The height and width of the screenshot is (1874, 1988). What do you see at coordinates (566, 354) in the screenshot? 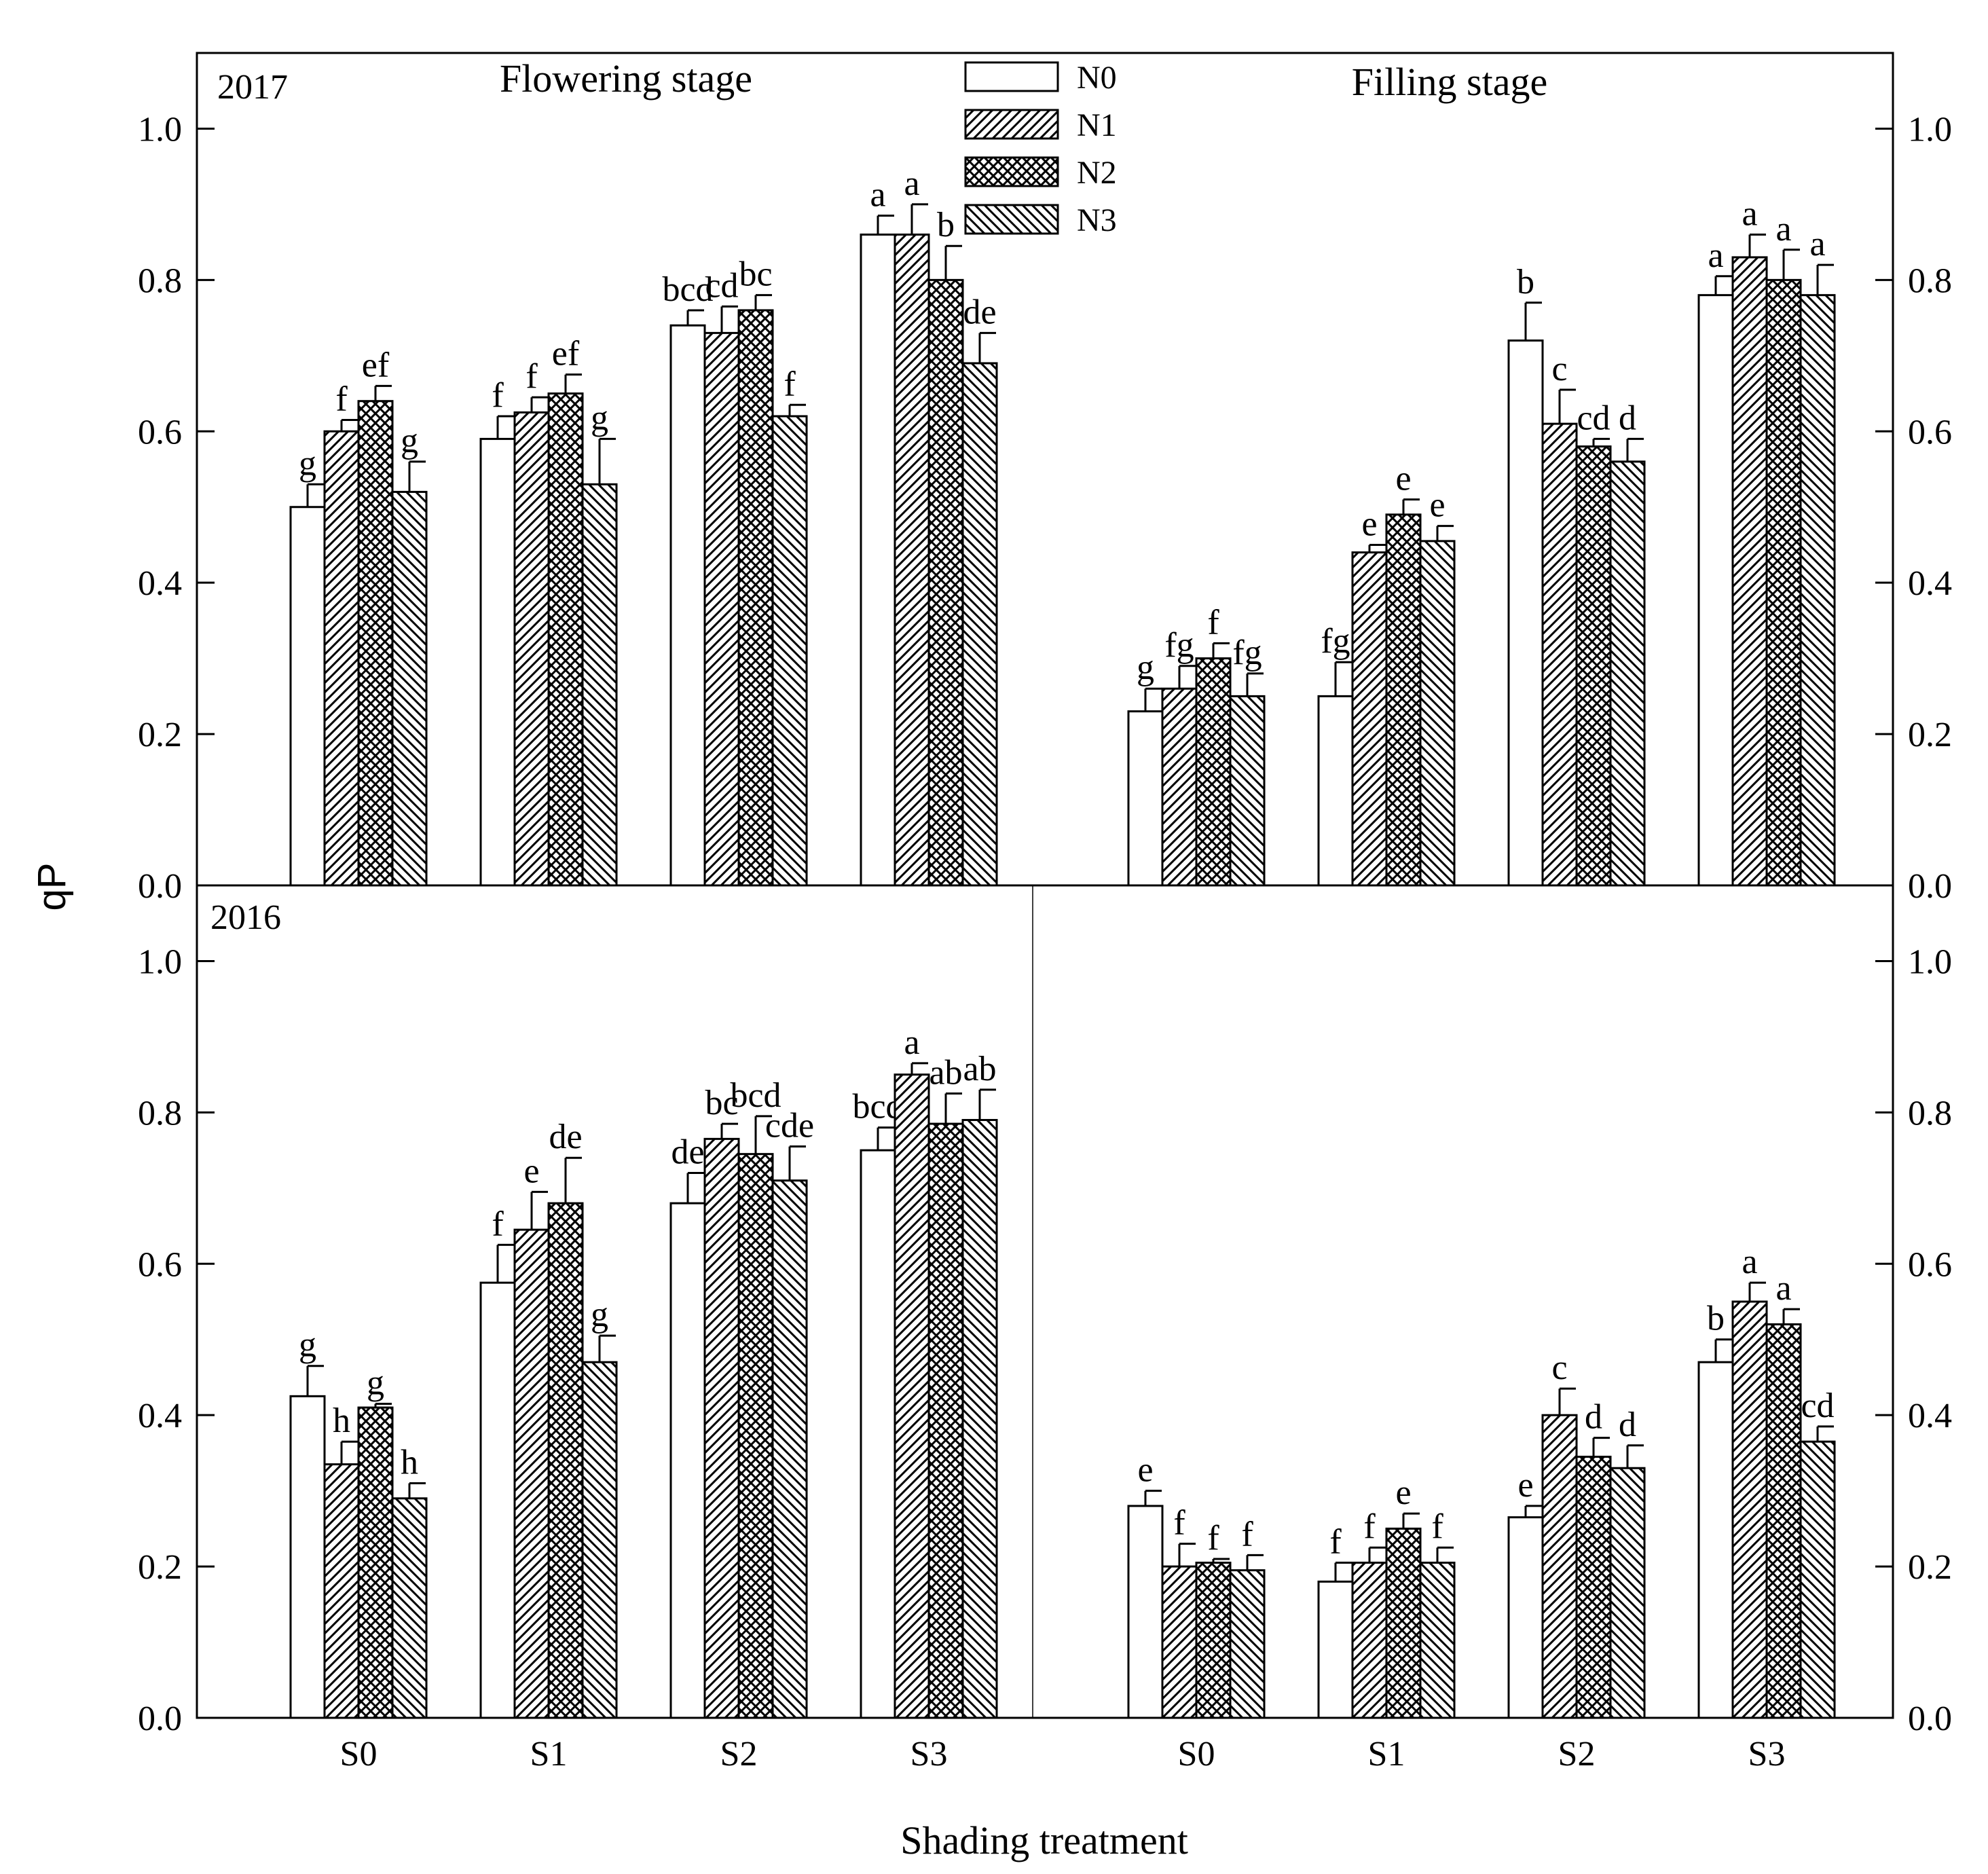
I see `significance-letter: ef` at bounding box center [566, 354].